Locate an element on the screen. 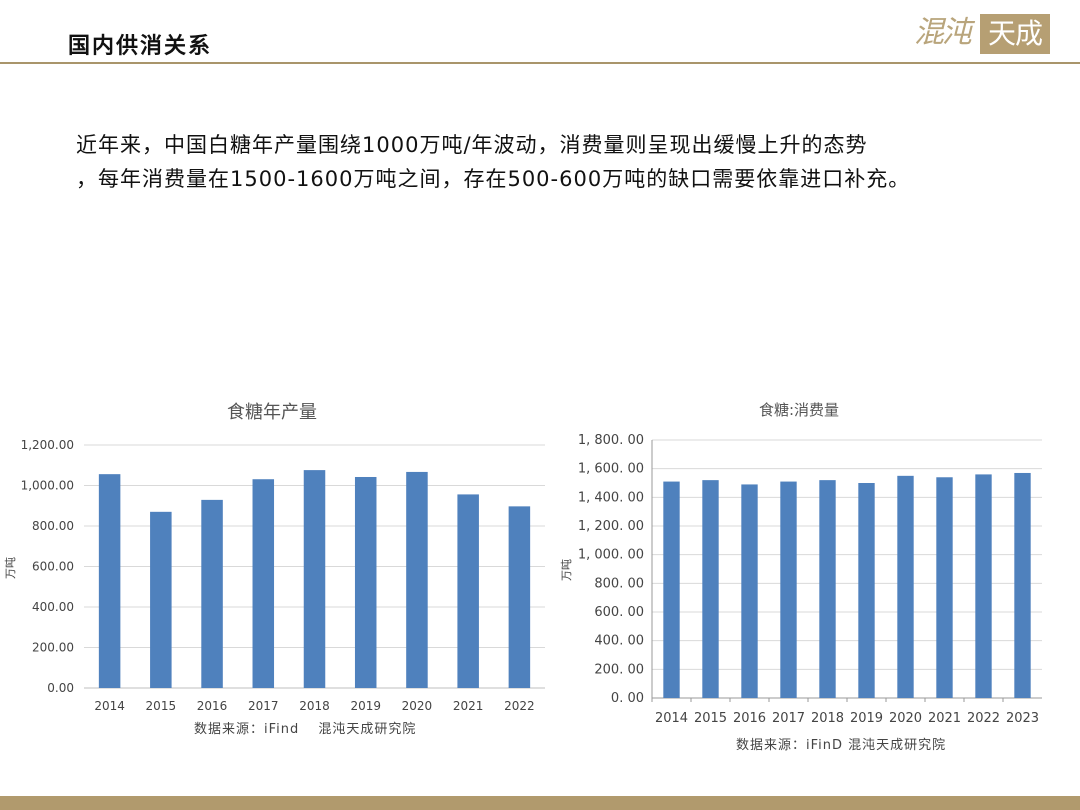 This screenshot has width=1080, height=810. y-tick-label: 200. 00 is located at coordinates (619, 669).